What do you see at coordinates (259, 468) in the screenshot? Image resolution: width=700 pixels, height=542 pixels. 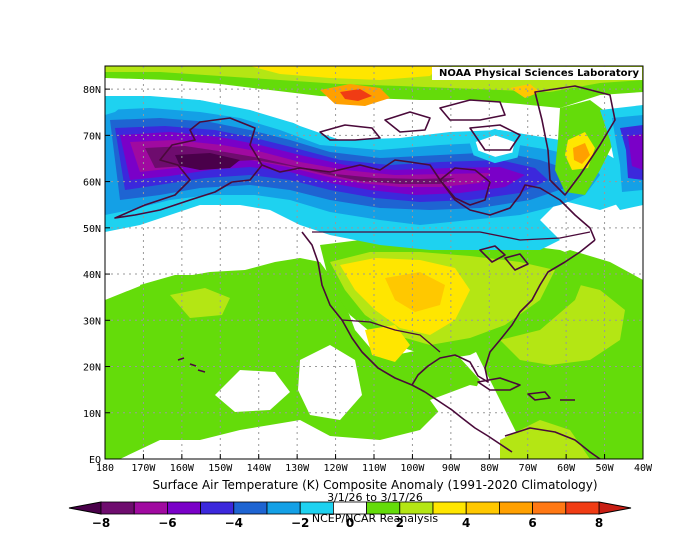 I see `longitude-tick-label: 140W` at bounding box center [259, 468].